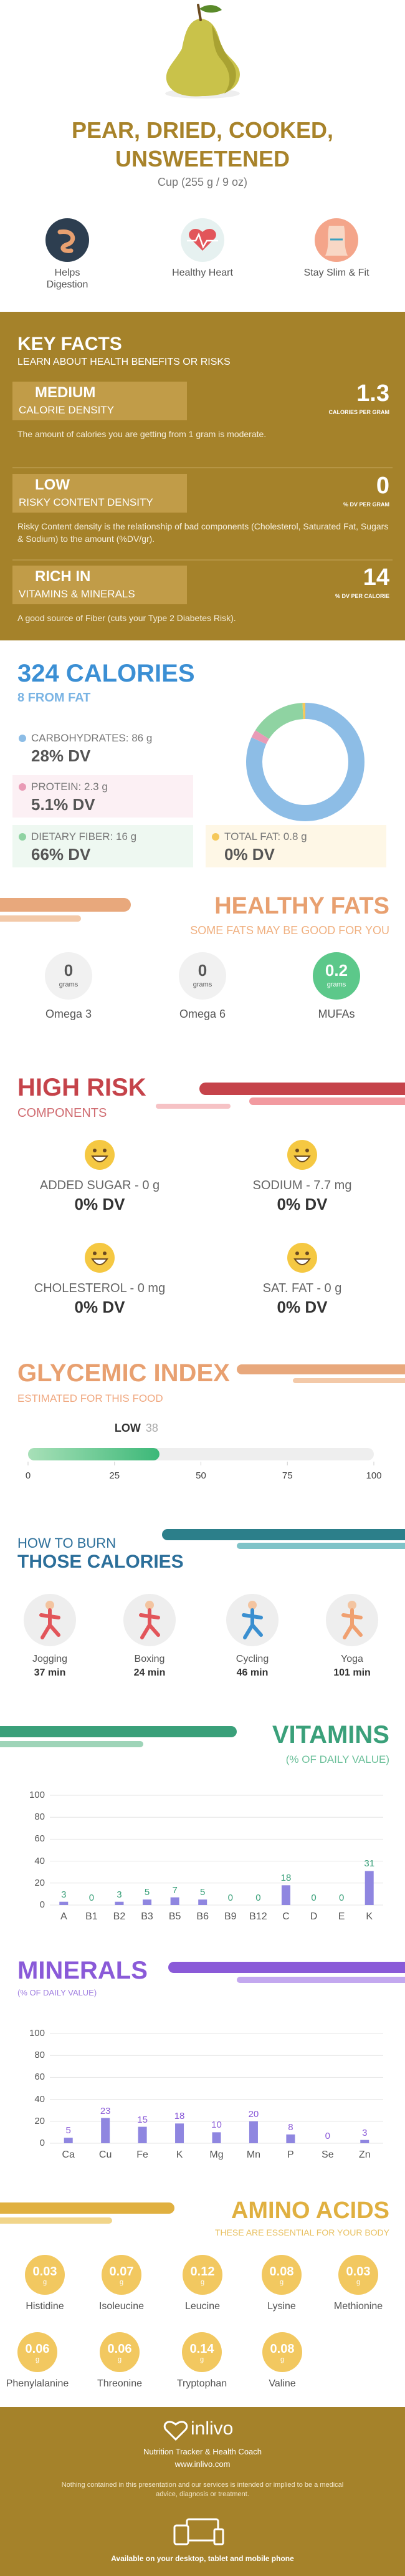 The height and width of the screenshot is (2576, 405). What do you see at coordinates (127, 1428) in the screenshot?
I see `gi-level: LOW` at bounding box center [127, 1428].